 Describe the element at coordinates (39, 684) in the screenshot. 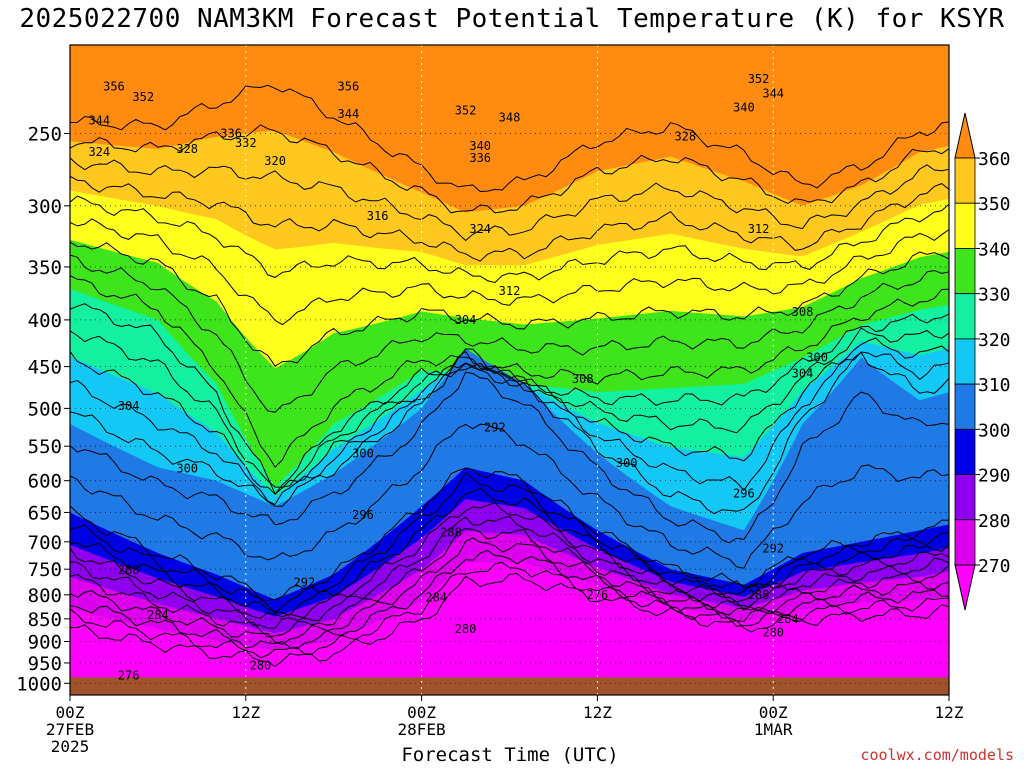

I see `y-tick-label: 1000` at that location.